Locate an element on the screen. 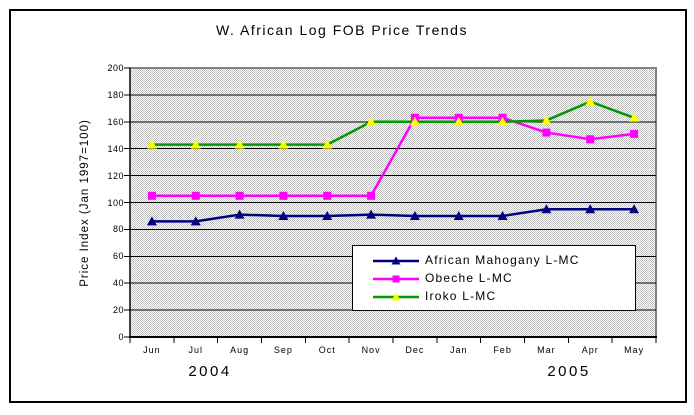 This screenshot has height=415, width=694. chart-title: W. African Log FOB Price Trends is located at coordinates (342, 30).